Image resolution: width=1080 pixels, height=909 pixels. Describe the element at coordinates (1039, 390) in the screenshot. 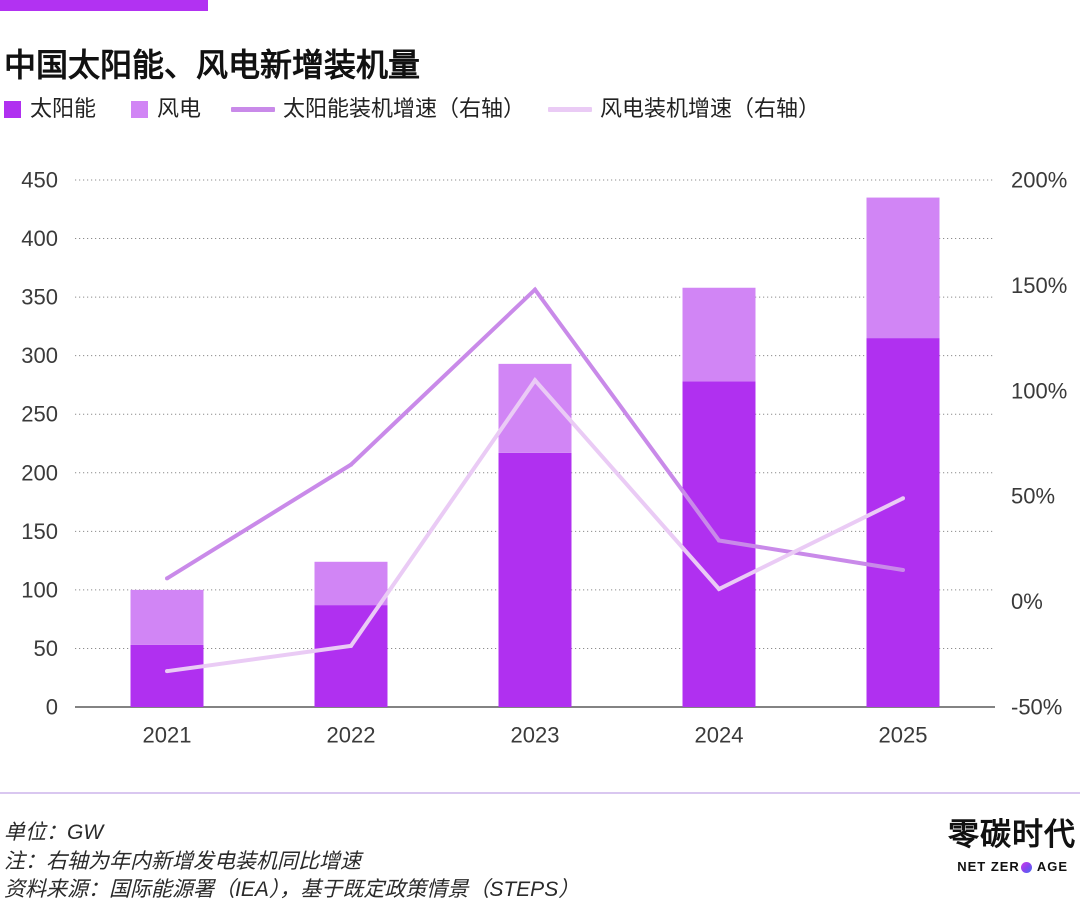

I see `y-right-tick-label-3: 100%` at that location.